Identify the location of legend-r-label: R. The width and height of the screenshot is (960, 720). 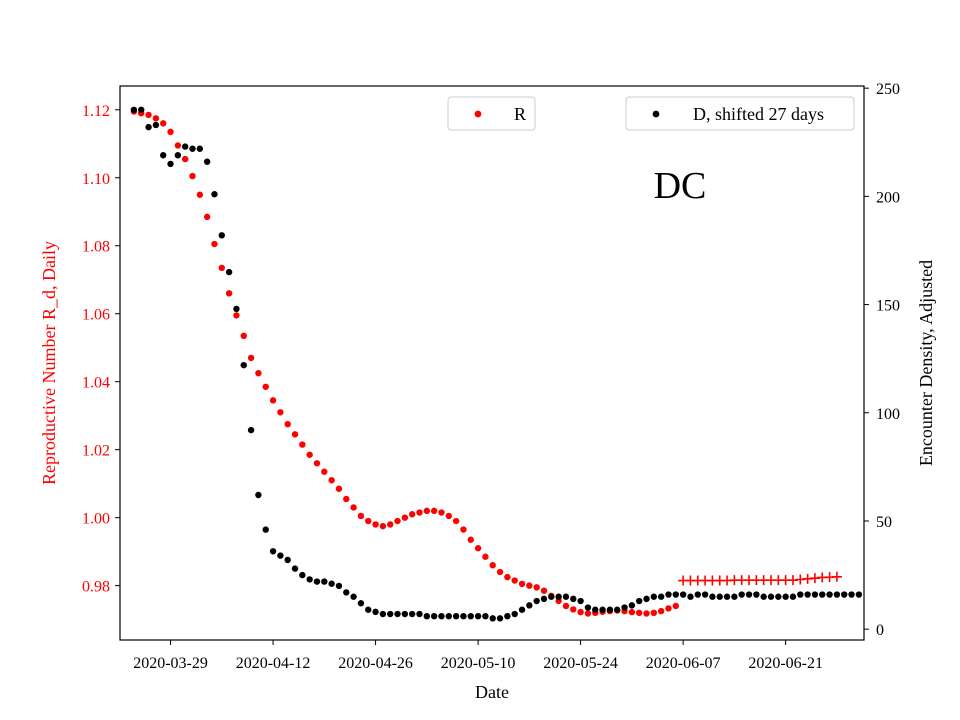
(520, 114).